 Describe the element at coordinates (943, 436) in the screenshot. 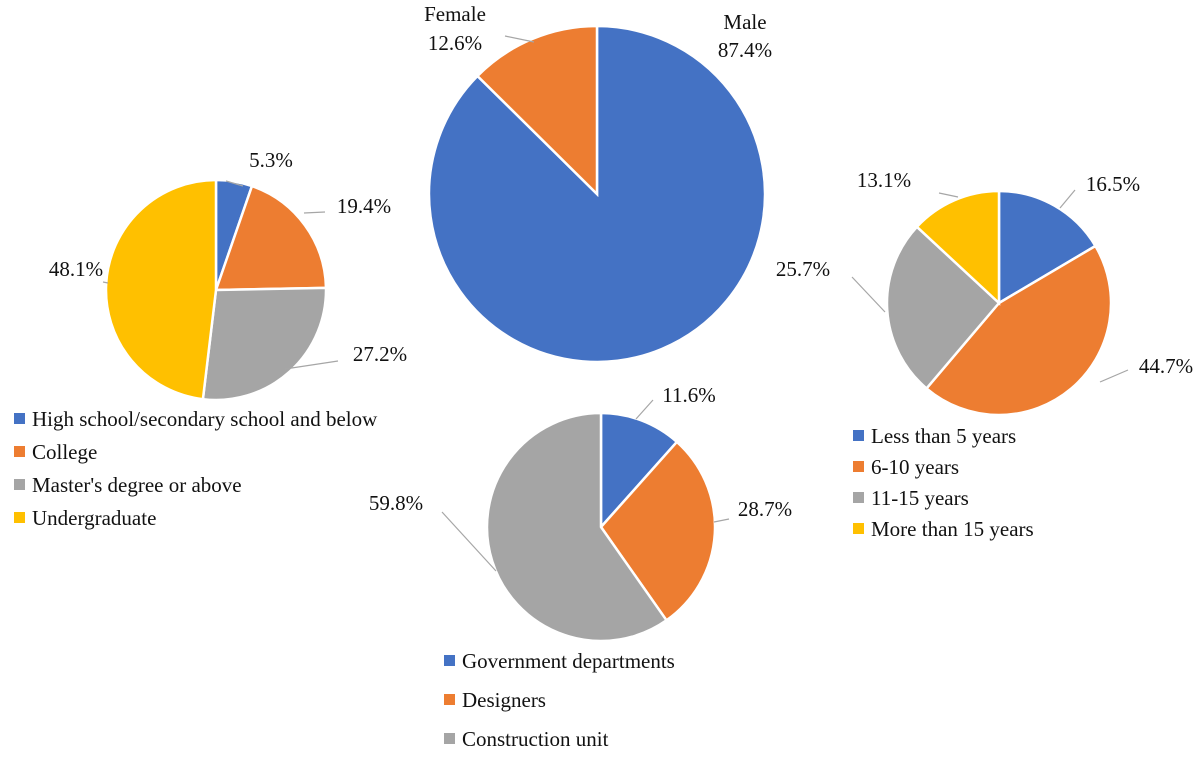

I see `legend-label-less-than-5-years: Less than 5 years` at that location.